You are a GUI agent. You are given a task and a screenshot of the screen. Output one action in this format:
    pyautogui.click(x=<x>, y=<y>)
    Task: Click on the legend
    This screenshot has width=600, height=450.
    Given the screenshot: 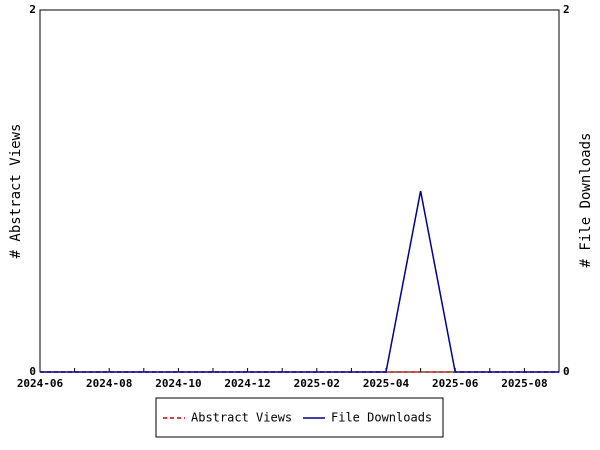 What is the action you would take?
    pyautogui.click(x=299, y=417)
    